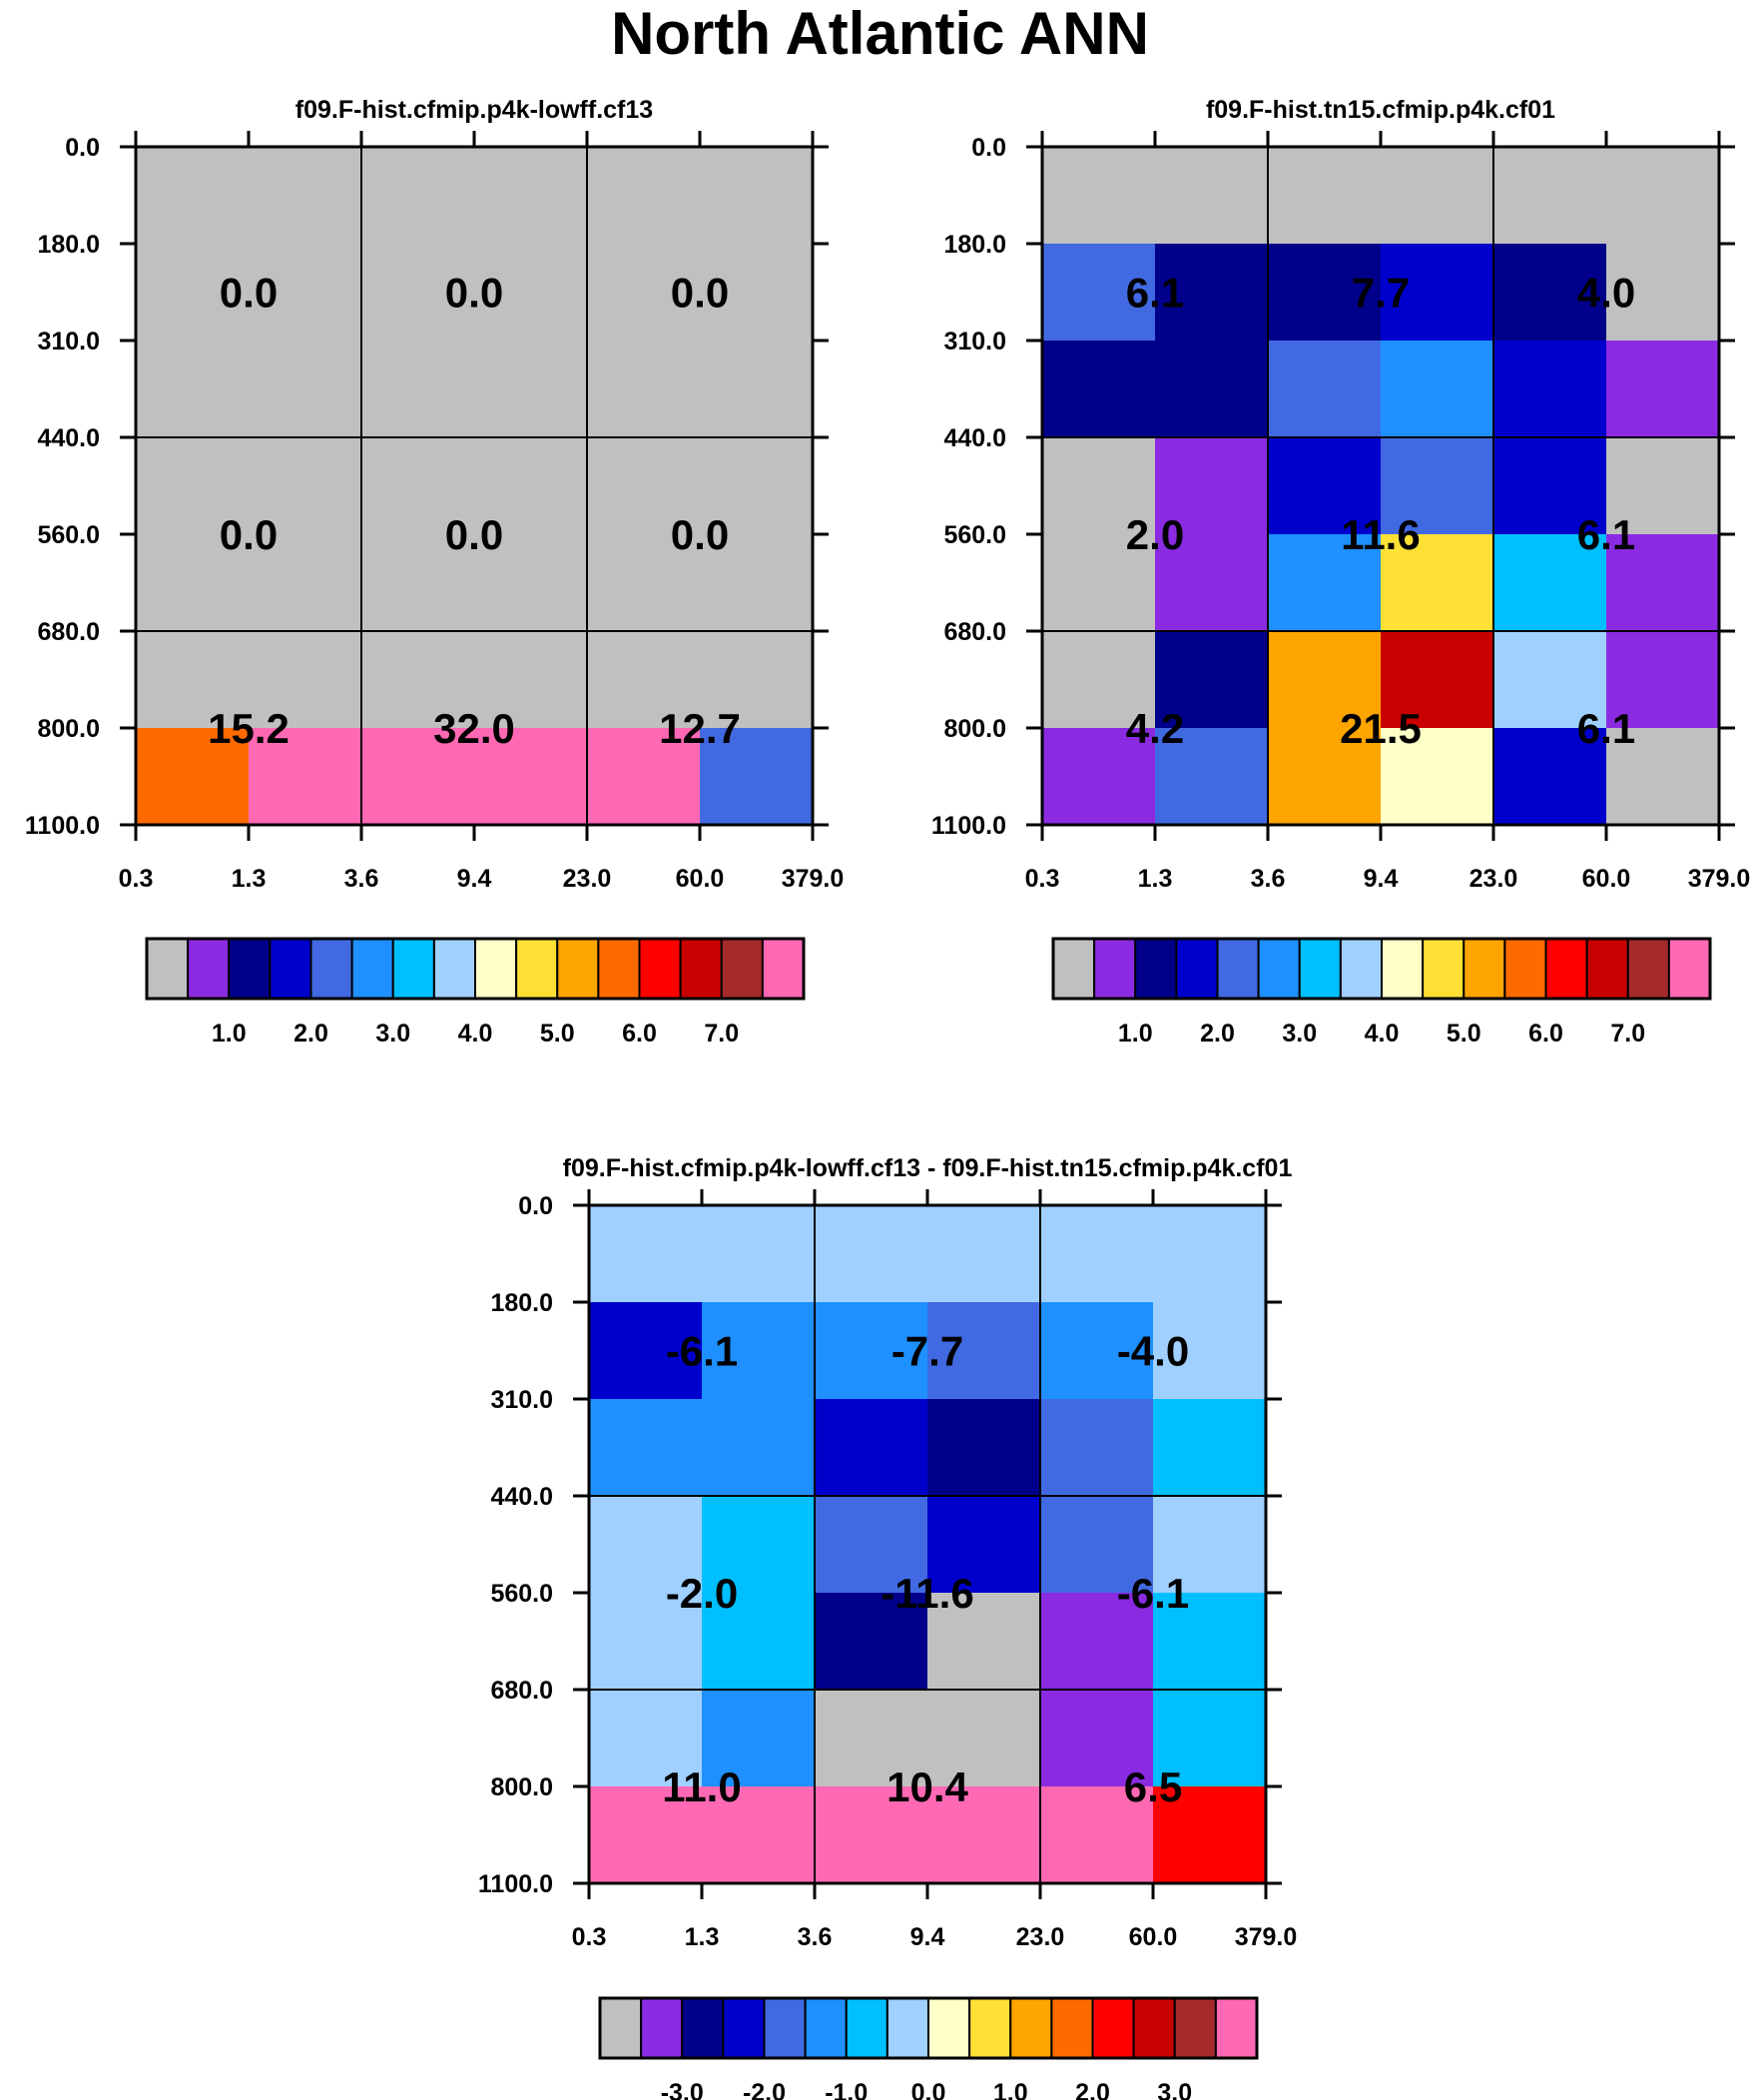 This screenshot has width=1760, height=2100. What do you see at coordinates (974, 632) in the screenshot?
I see `y-tick-label: 680.0` at bounding box center [974, 632].